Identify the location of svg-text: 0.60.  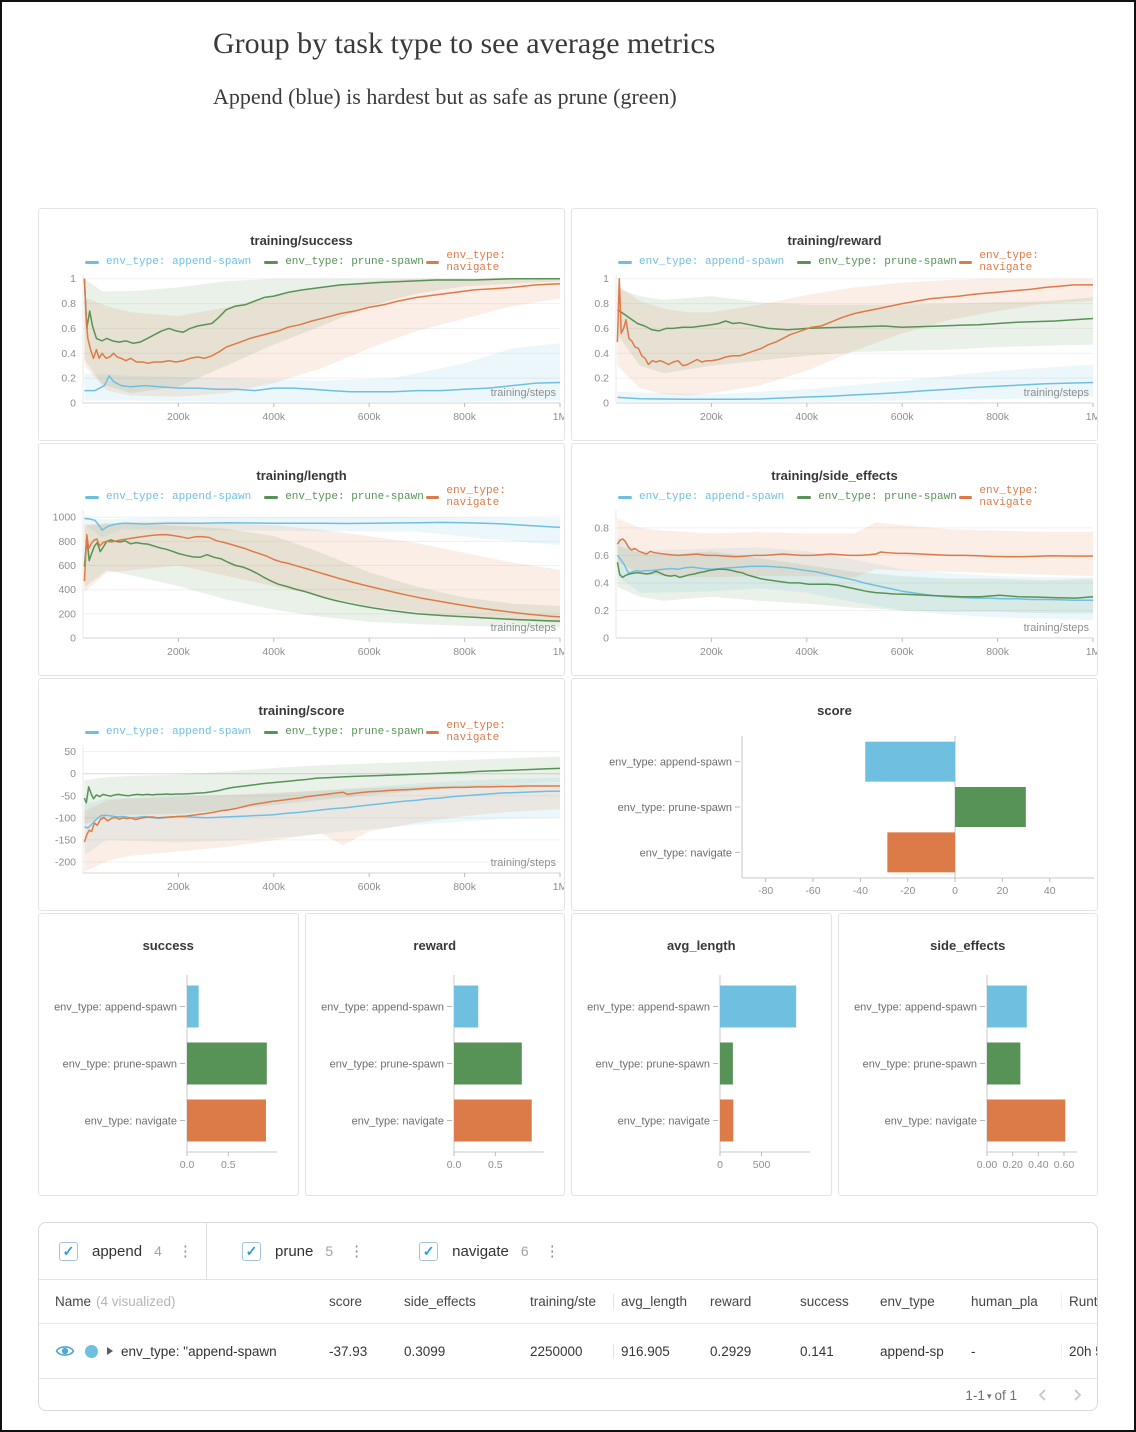
(1063, 1165).